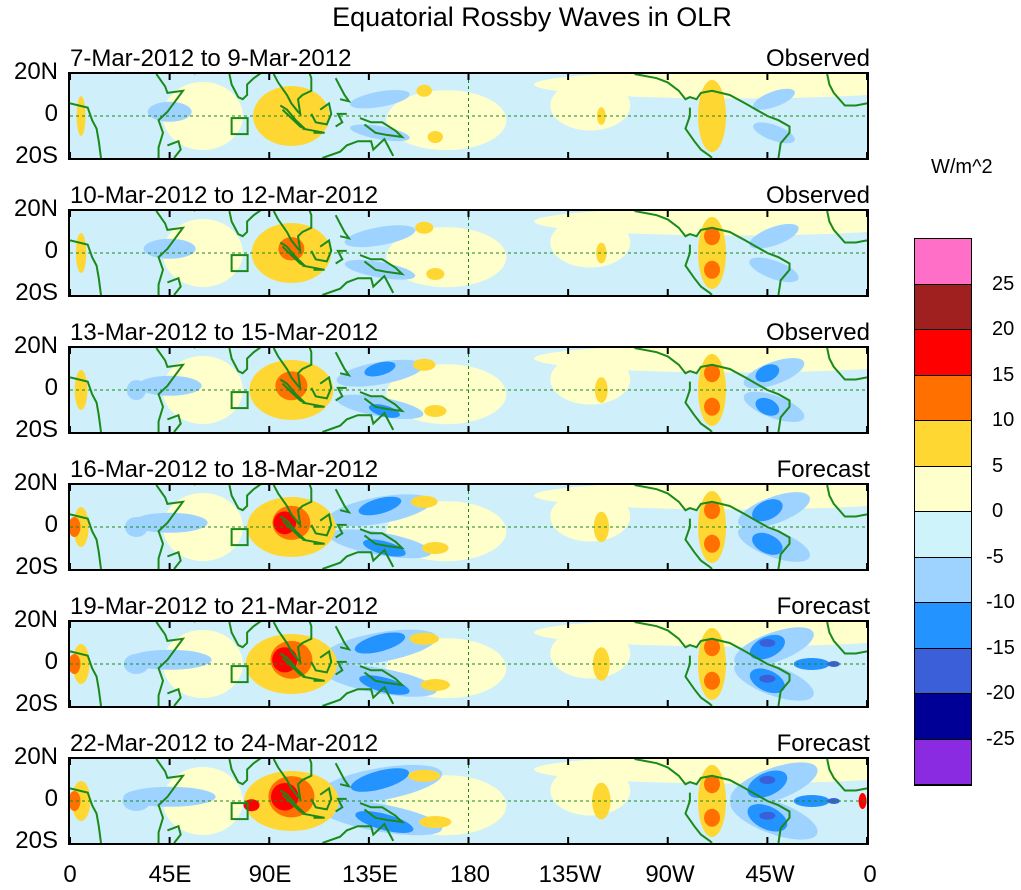  What do you see at coordinates (1003, 329) in the screenshot?
I see `colorbar-tick-label: 20` at bounding box center [1003, 329].